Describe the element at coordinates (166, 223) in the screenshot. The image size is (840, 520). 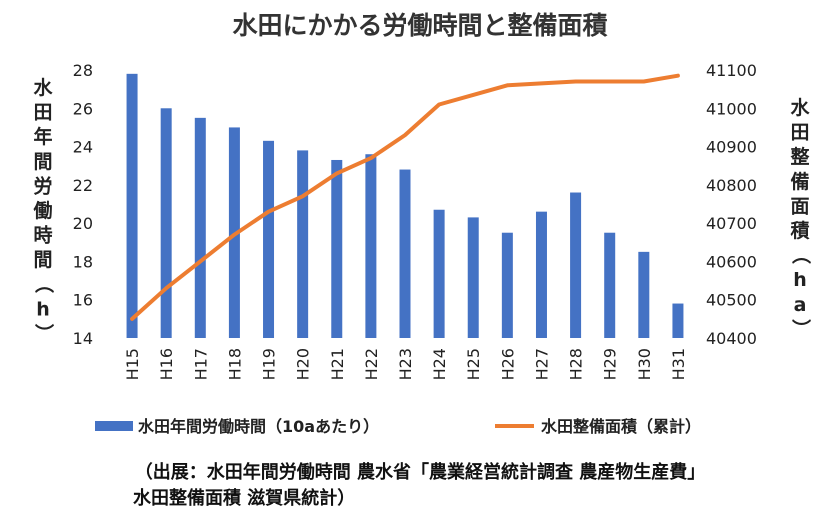
I see `bar-H16` at that location.